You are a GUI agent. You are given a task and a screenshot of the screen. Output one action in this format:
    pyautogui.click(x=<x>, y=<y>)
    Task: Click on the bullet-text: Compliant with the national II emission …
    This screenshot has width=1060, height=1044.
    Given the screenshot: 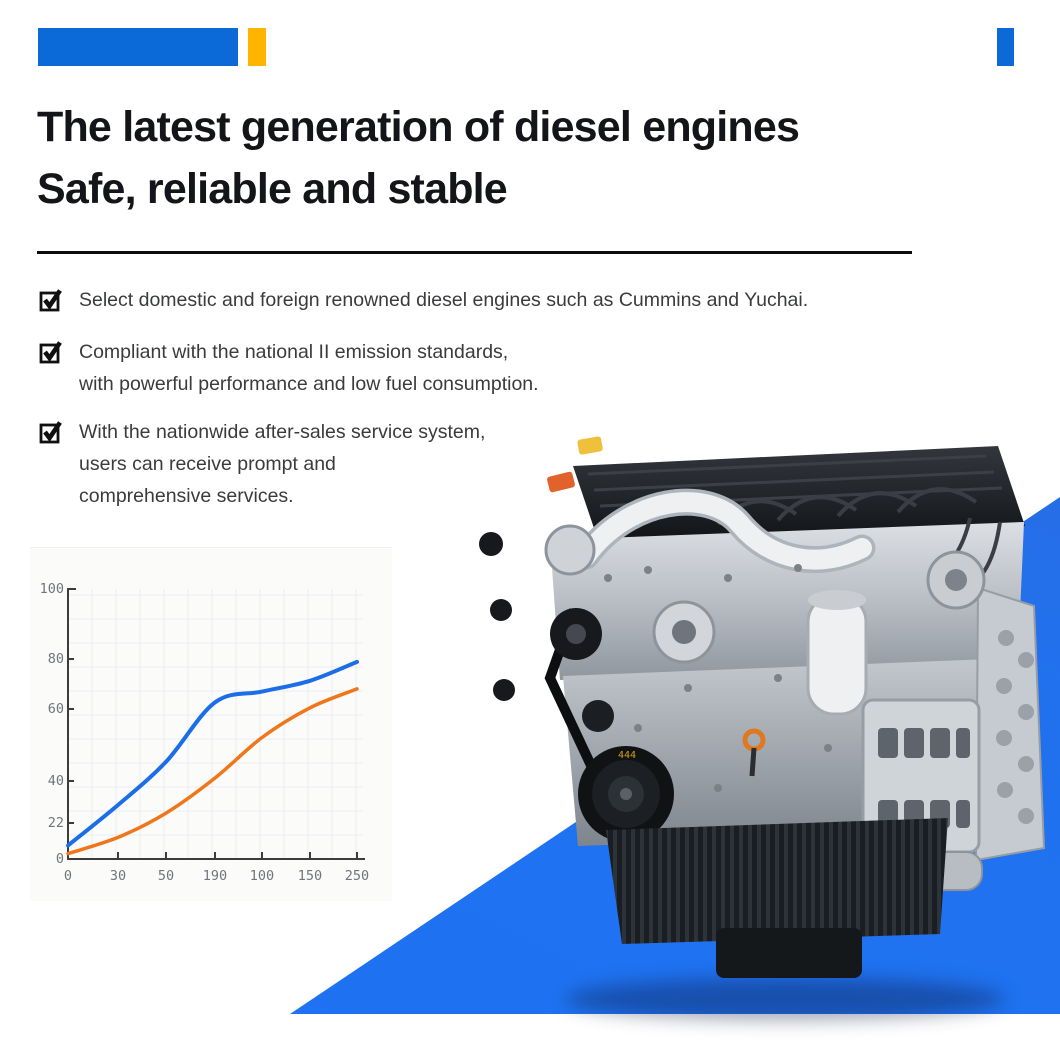 What is the action you would take?
    pyautogui.click(x=294, y=352)
    